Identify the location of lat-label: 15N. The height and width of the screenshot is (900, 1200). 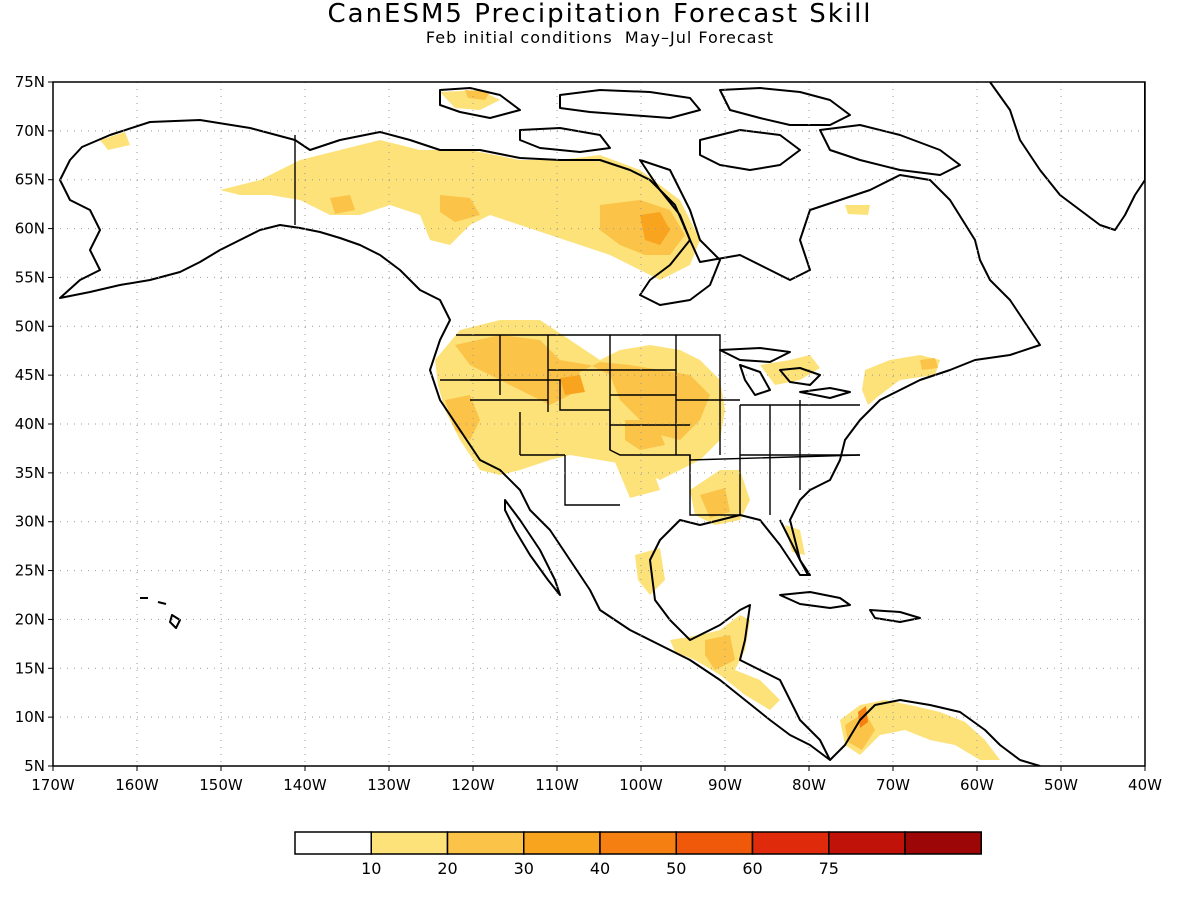
(30, 668).